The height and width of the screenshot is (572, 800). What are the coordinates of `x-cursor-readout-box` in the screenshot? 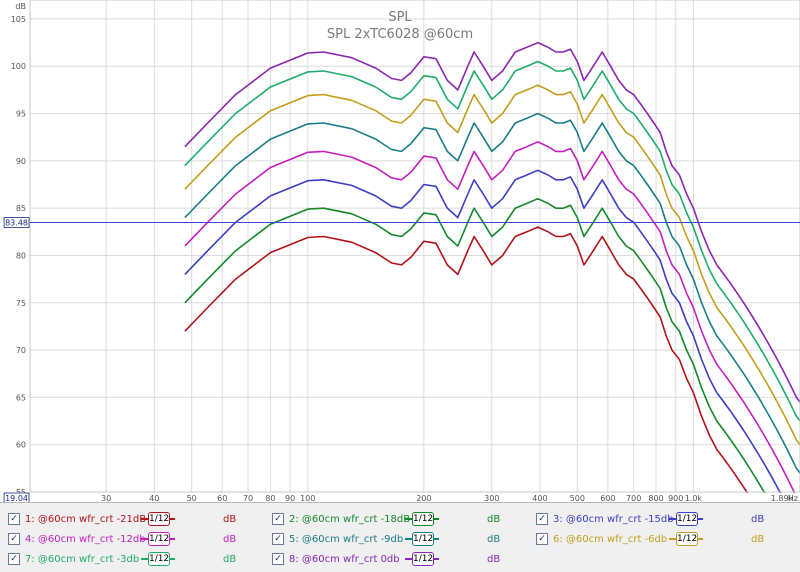 It's located at (16, 497).